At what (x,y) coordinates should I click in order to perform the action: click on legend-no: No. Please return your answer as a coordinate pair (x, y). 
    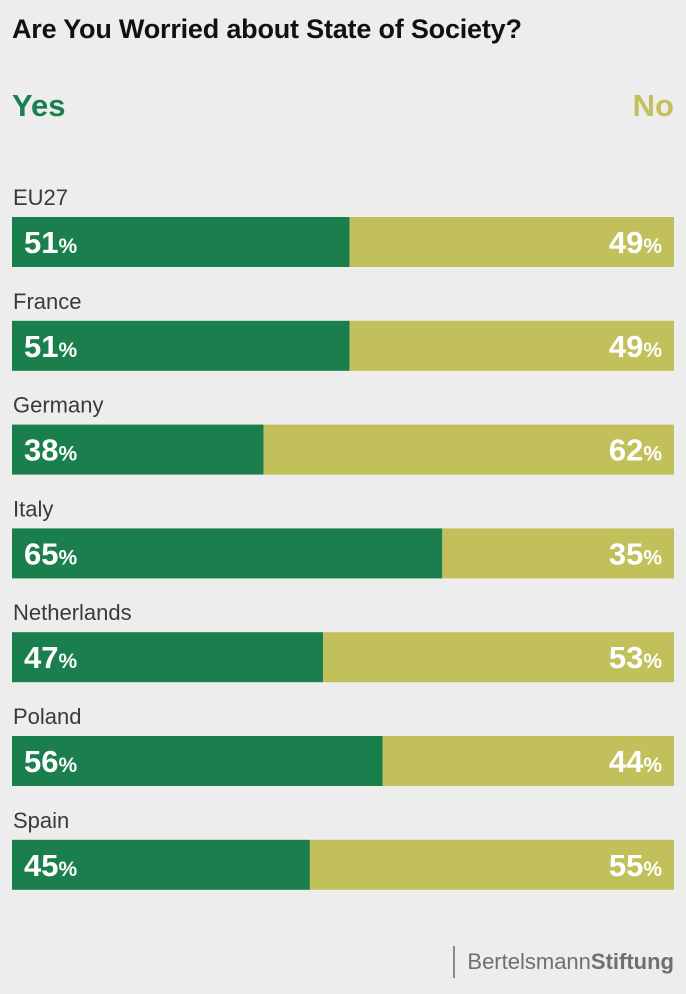
    Looking at the image, I should click on (653, 105).